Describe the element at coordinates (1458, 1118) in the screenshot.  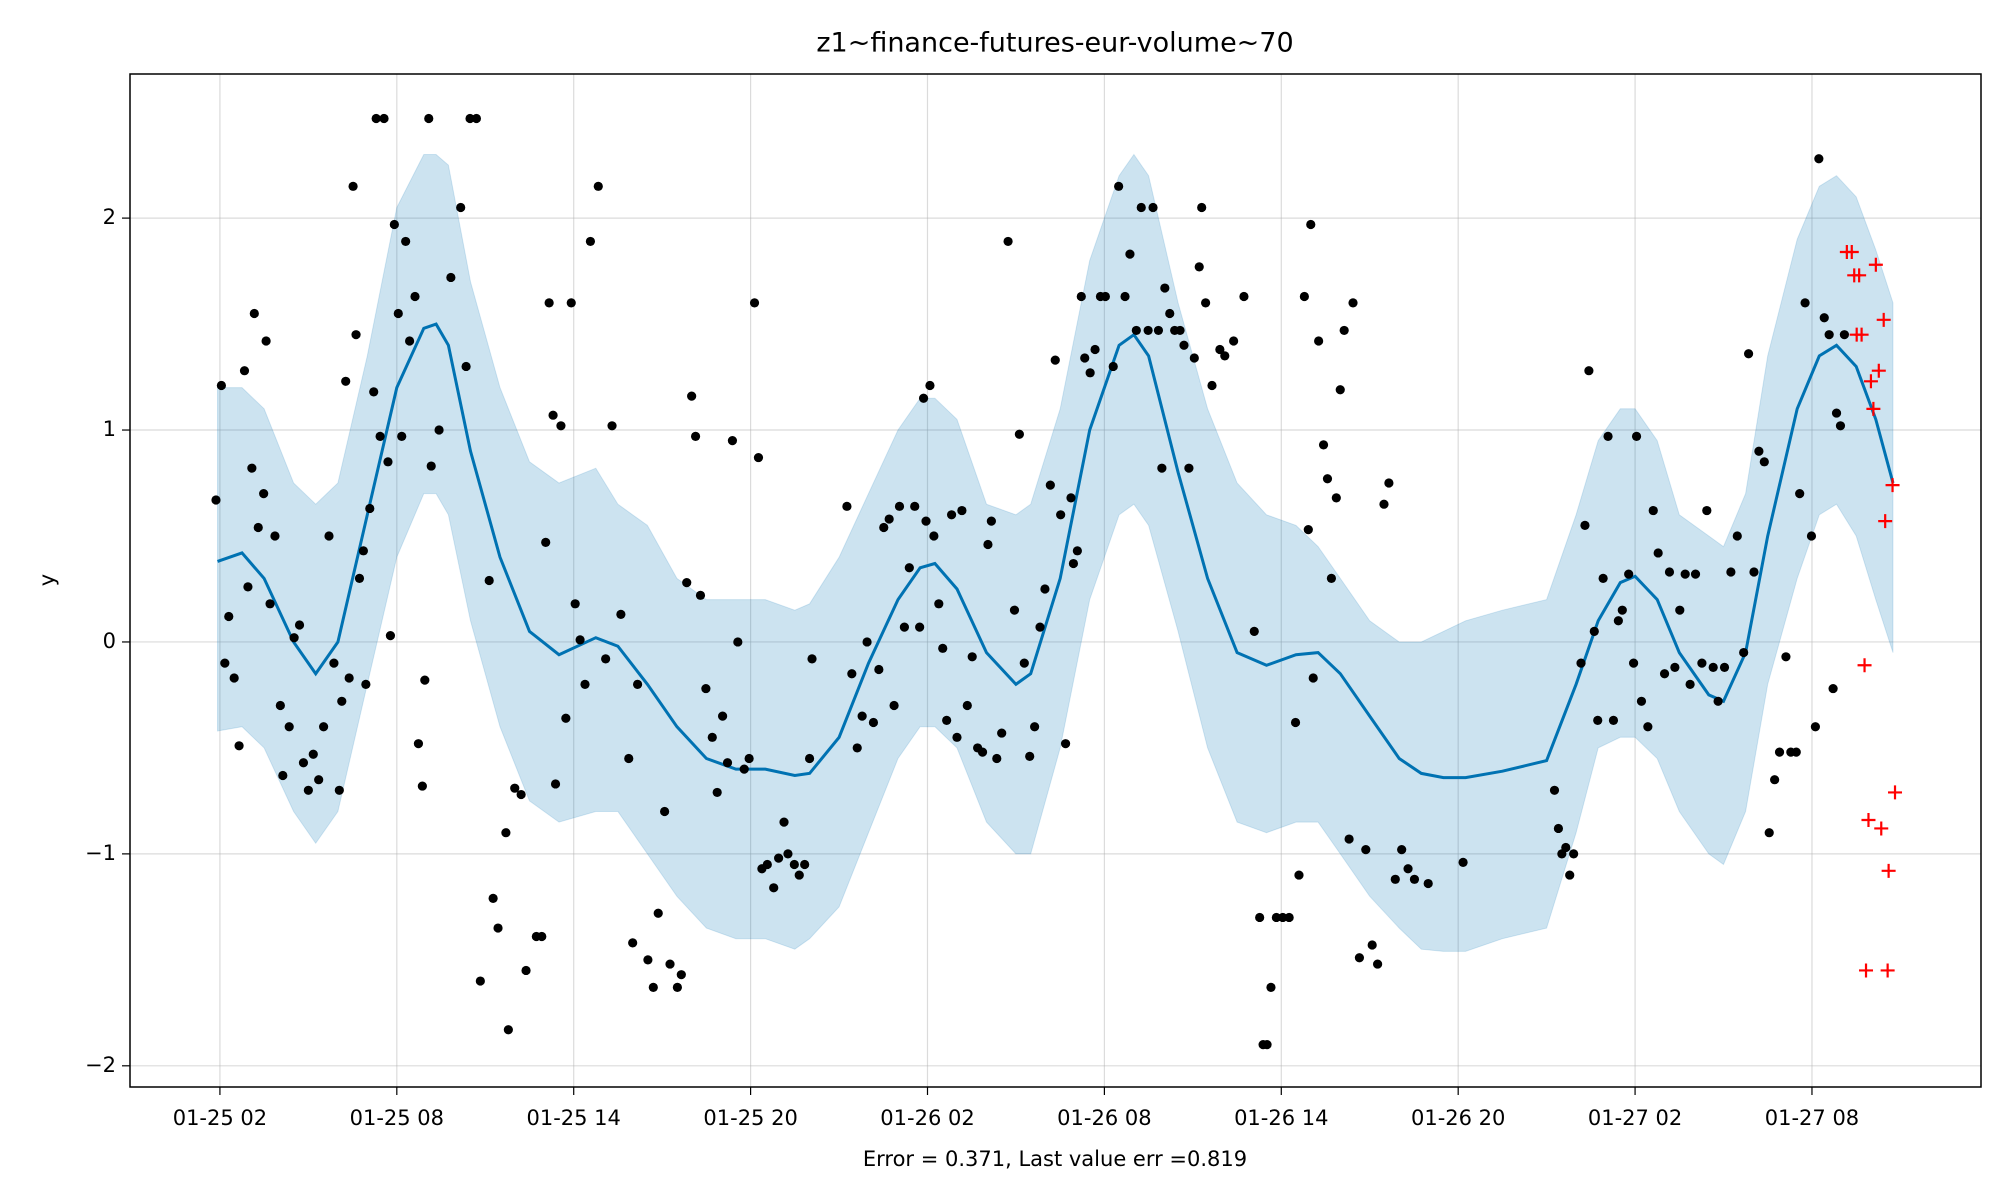
I see `x-tick-label: 01-26 20` at that location.